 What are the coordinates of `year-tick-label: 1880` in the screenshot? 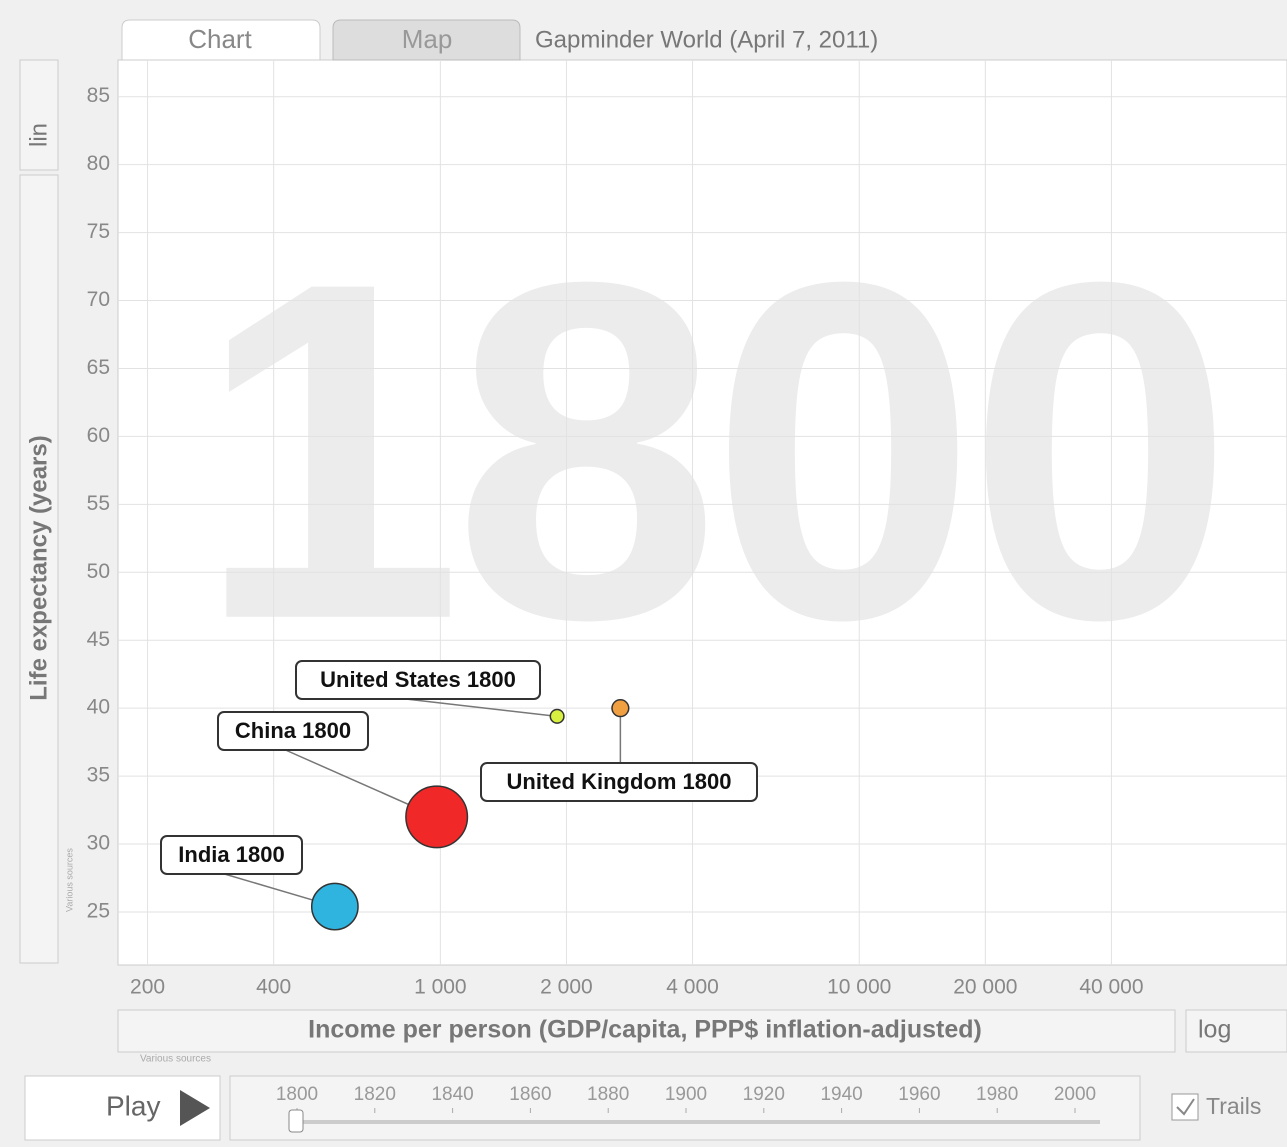 It's located at (608, 1094).